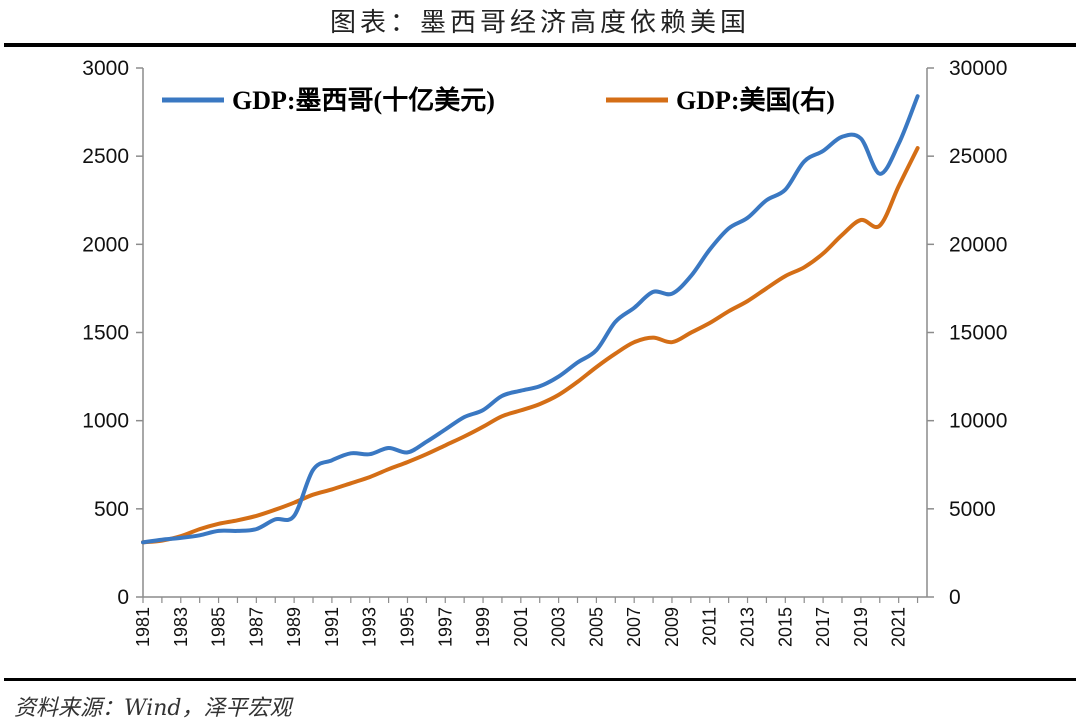 Image resolution: width=1080 pixels, height=725 pixels. What do you see at coordinates (483, 627) in the screenshot?
I see `x-tick-label: 1999` at bounding box center [483, 627].